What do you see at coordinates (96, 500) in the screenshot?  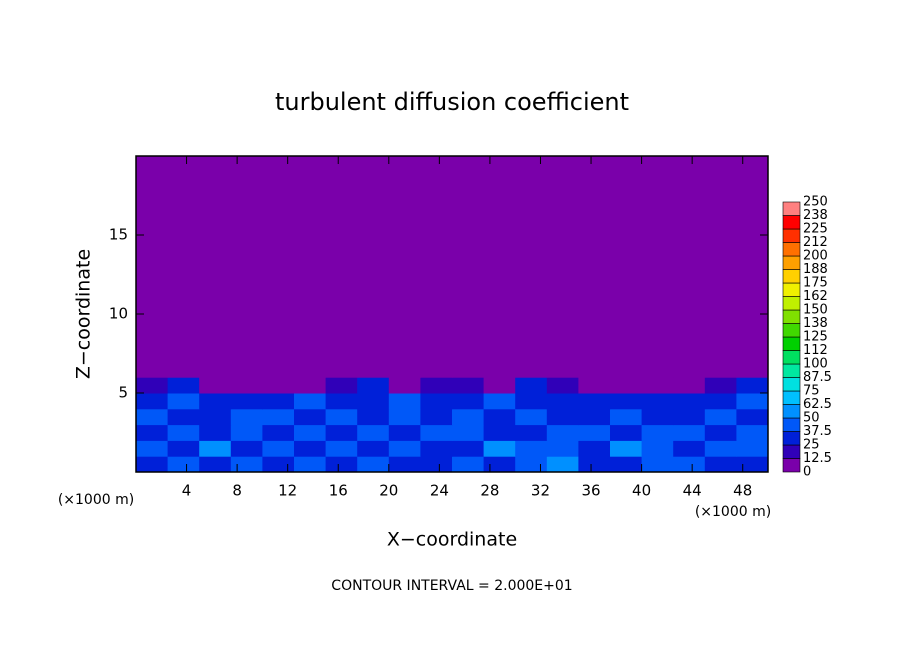 I see `y-unit: (×1000 m)` at bounding box center [96, 500].